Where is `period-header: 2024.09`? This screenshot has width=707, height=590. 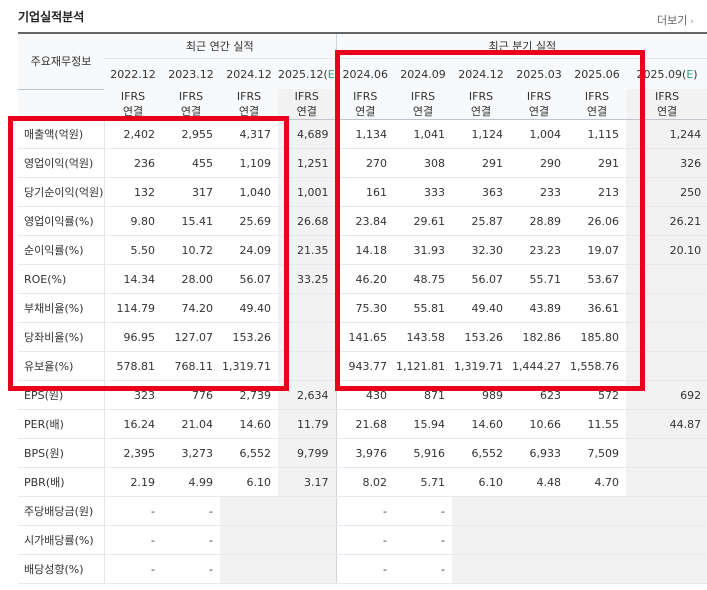 period-header: 2024.09 is located at coordinates (423, 73).